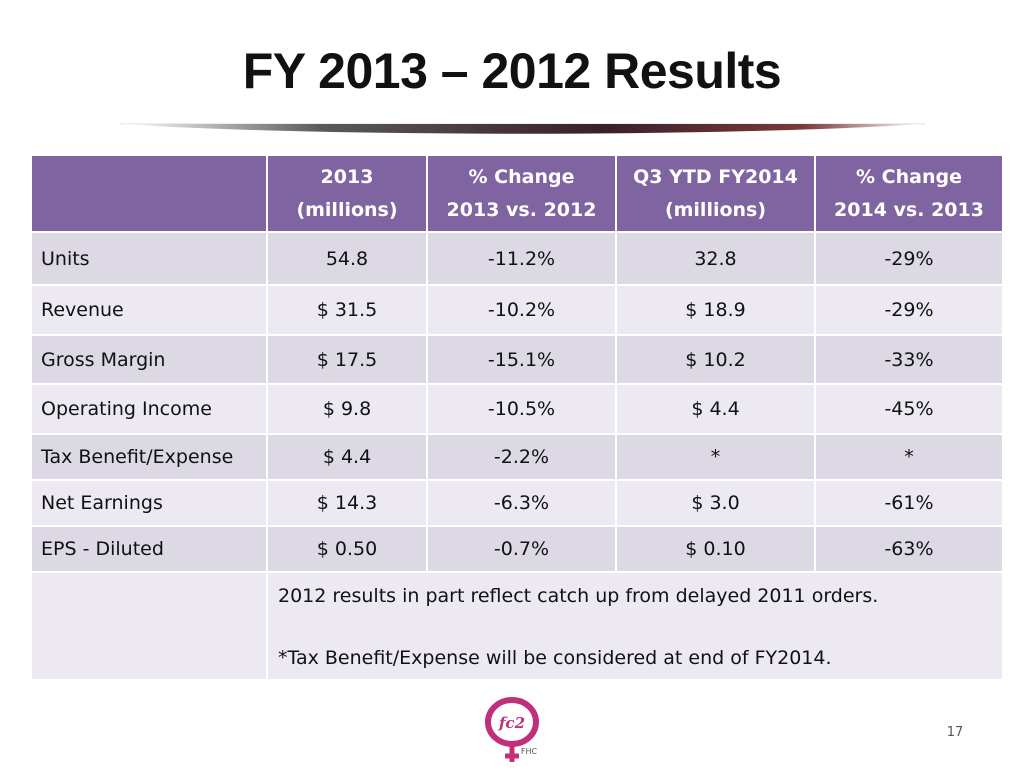  I want to click on table-cell: $ 18.9, so click(715, 310).